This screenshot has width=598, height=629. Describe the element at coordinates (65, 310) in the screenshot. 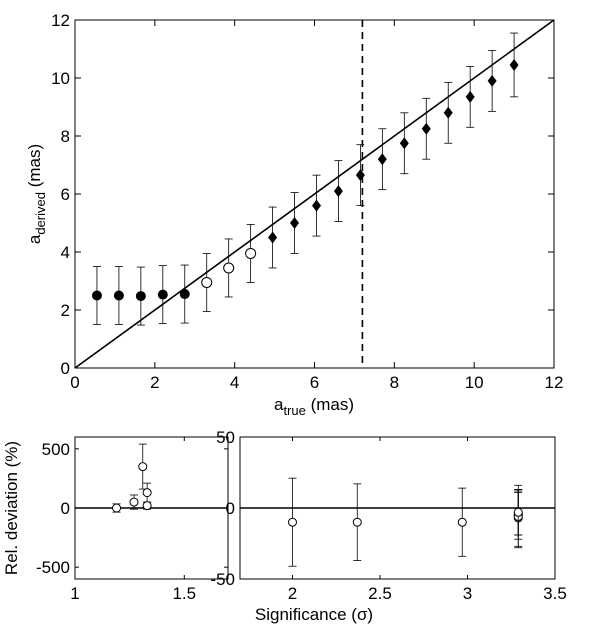

I see `main-y-tick-label: 2` at that location.